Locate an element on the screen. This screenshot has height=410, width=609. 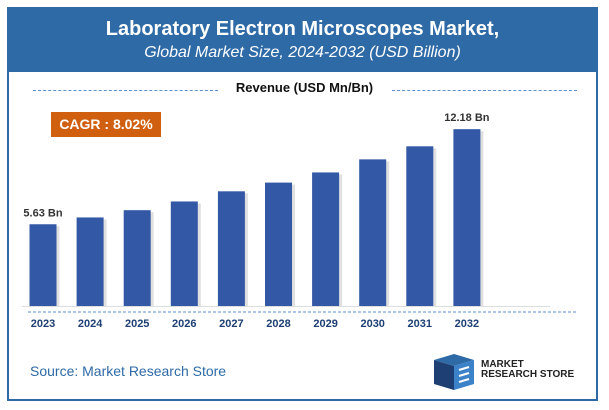
bar-2032 is located at coordinates (467, 217).